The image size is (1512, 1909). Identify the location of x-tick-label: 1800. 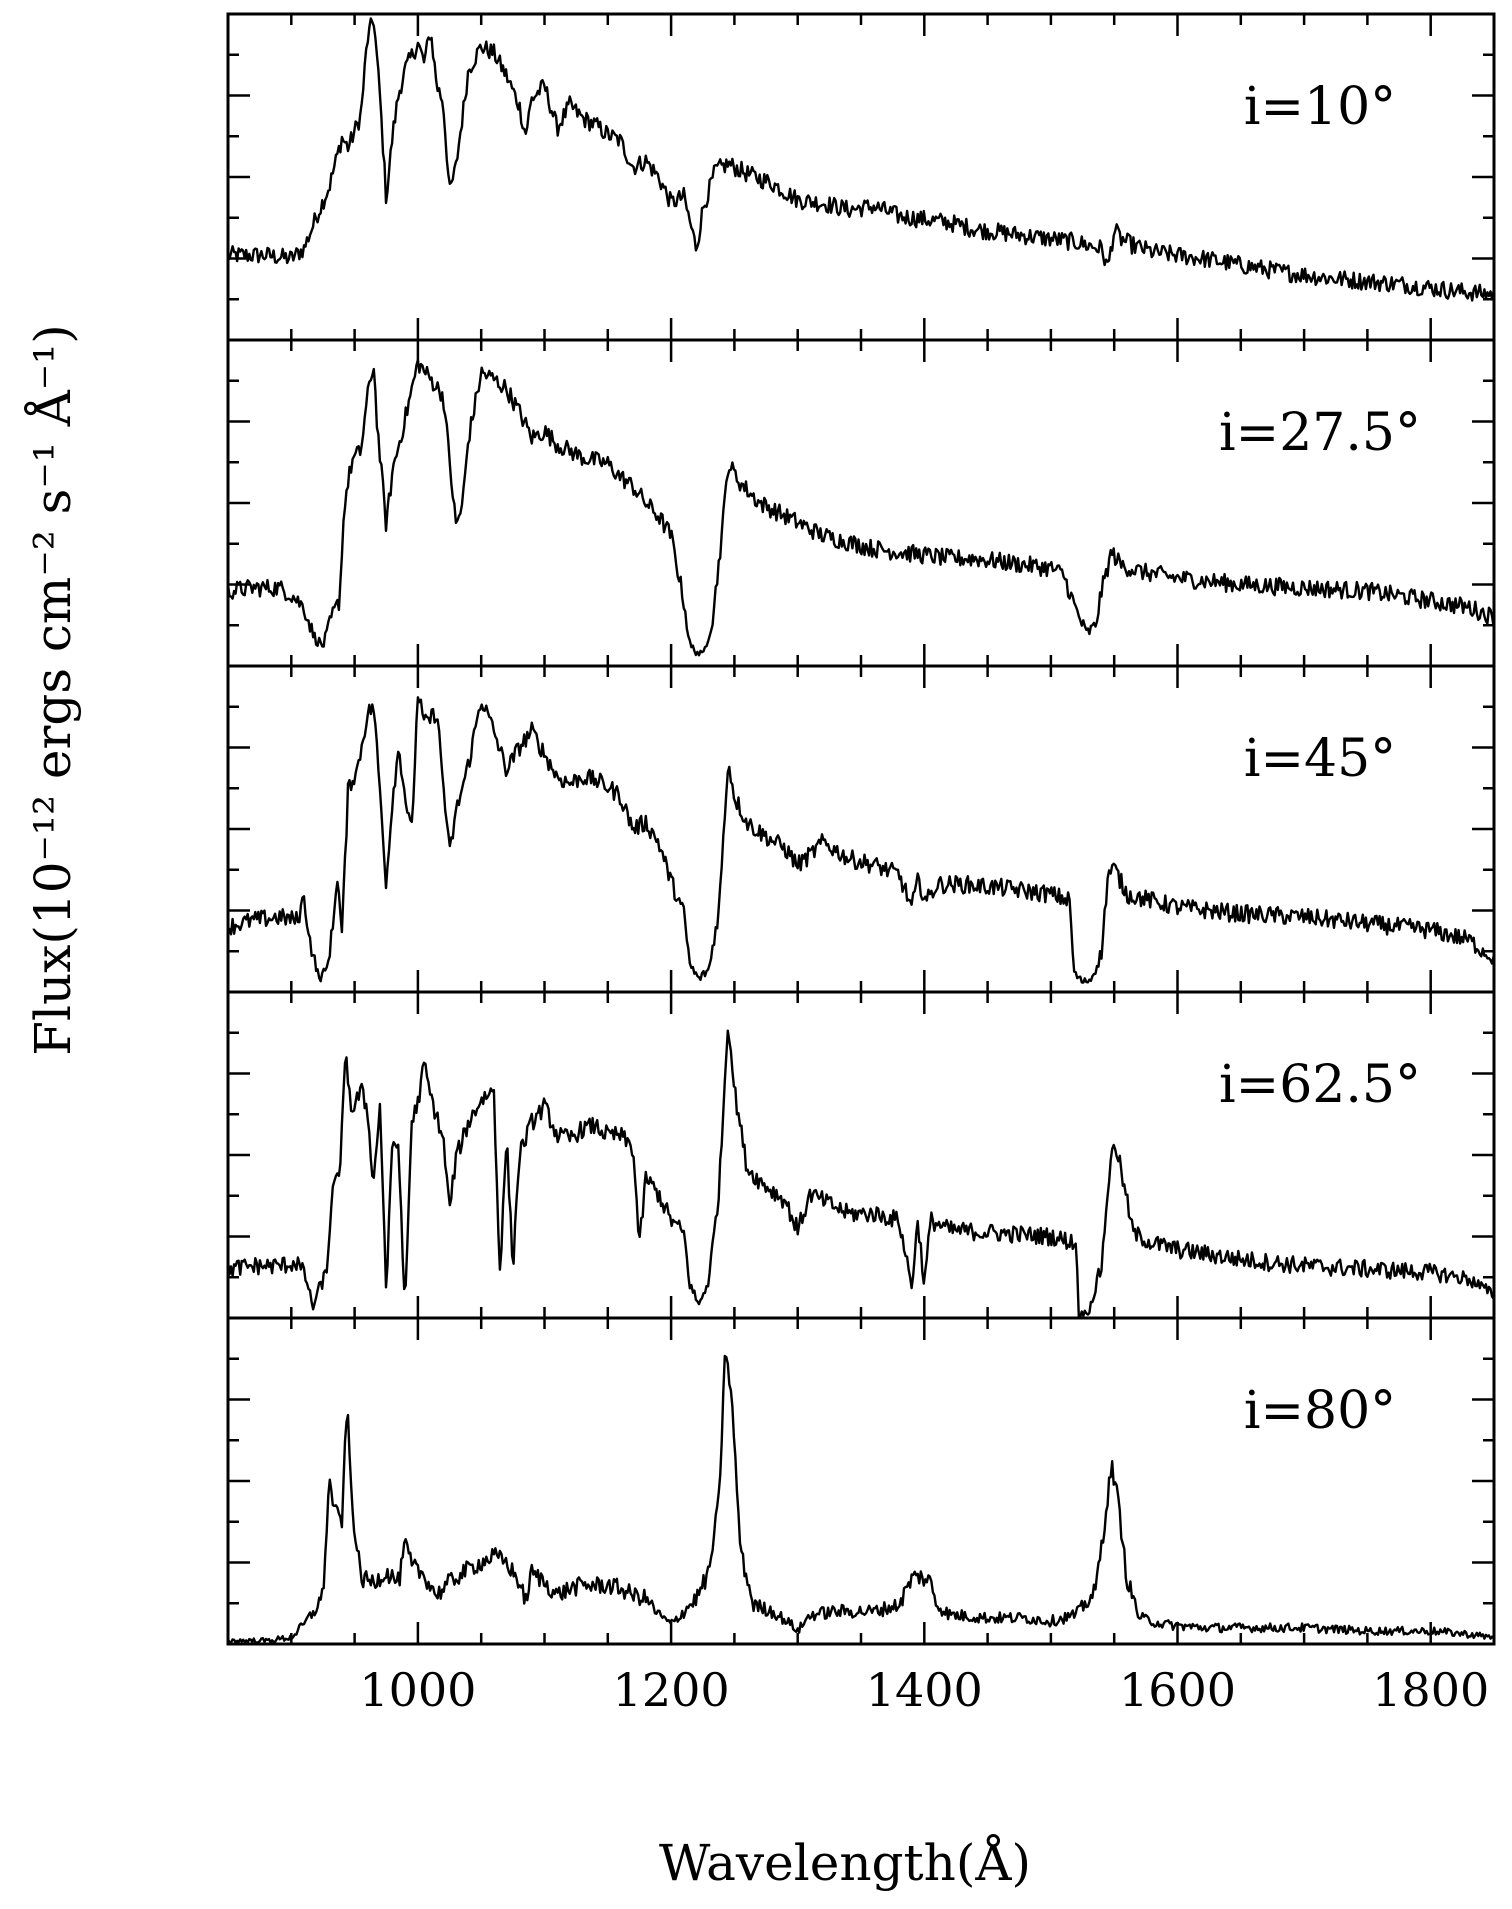
(1430, 1690).